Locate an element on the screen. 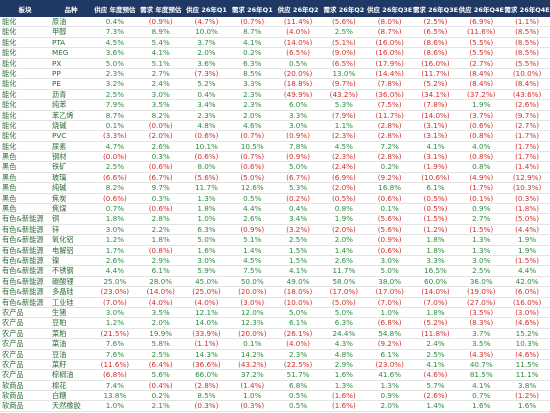 The height and width of the screenshot is (413, 550). value-cell: (6.7%) is located at coordinates (298, 178).